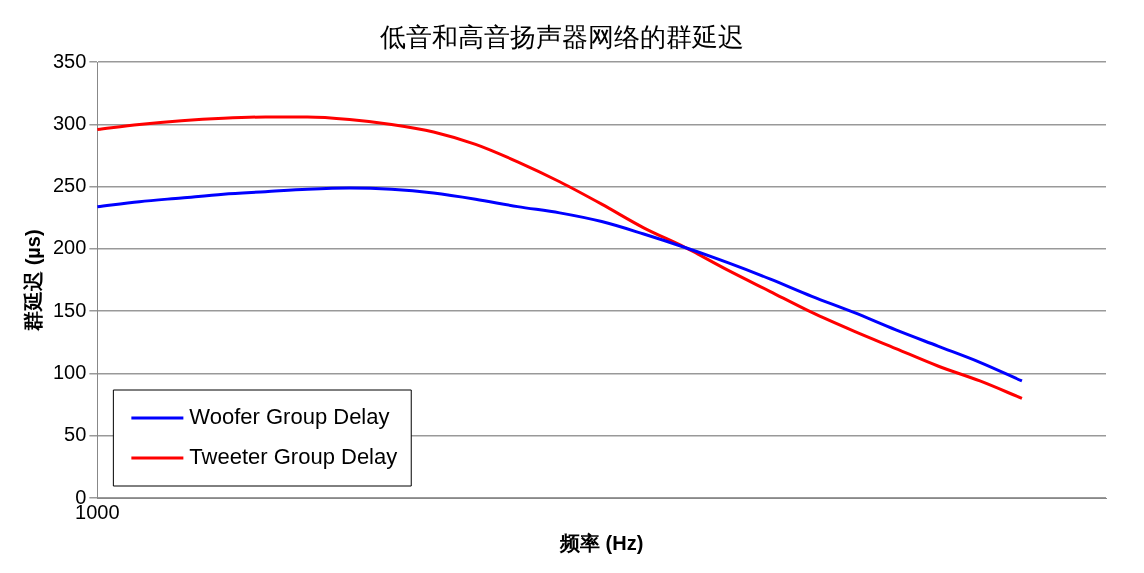 The height and width of the screenshot is (573, 1144). What do you see at coordinates (289, 417) in the screenshot?
I see `legend-label: Woofer Group Delay` at bounding box center [289, 417].